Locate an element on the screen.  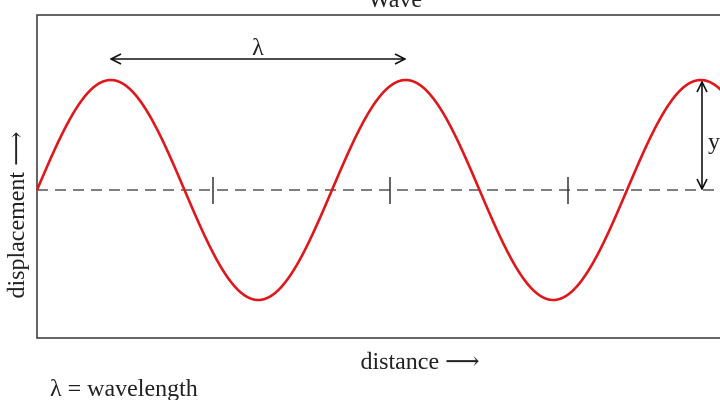
amplitude-label: y is located at coordinates (714, 142).